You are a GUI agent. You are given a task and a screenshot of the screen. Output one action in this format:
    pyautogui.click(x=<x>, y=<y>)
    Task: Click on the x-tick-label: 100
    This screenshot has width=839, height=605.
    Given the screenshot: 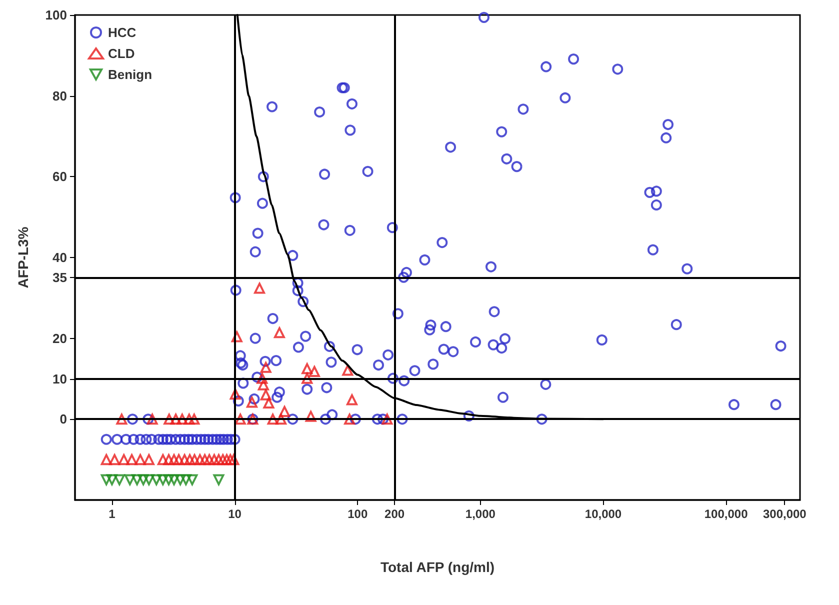 What is the action you would take?
    pyautogui.click(x=358, y=514)
    